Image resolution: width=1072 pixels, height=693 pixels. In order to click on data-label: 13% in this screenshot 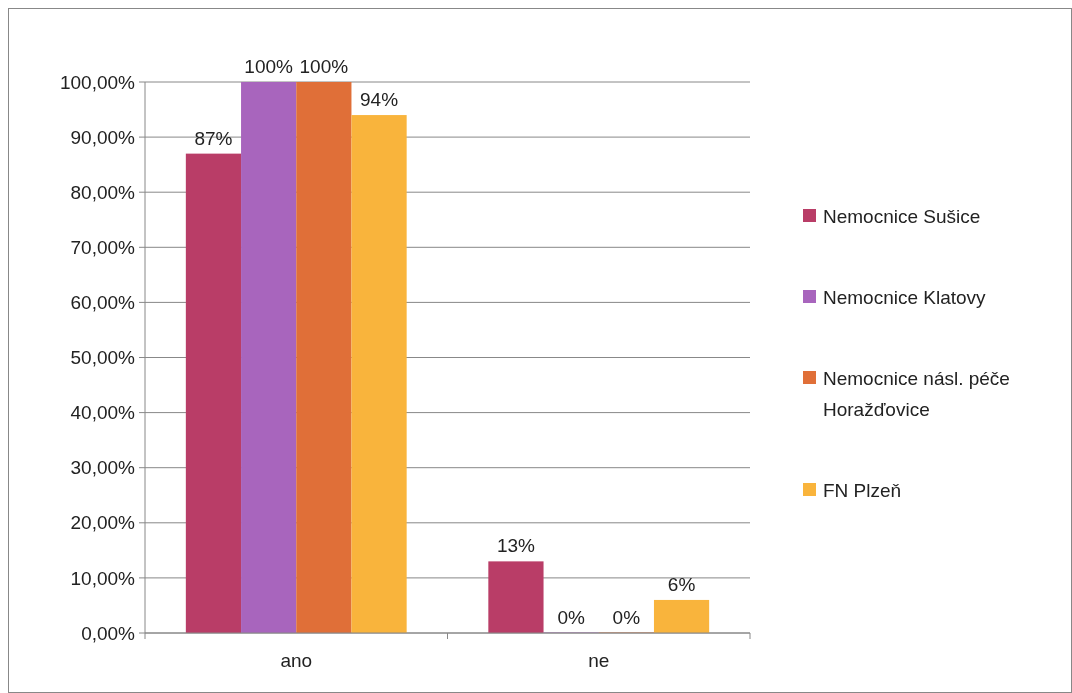, I will do `click(516, 546)`.